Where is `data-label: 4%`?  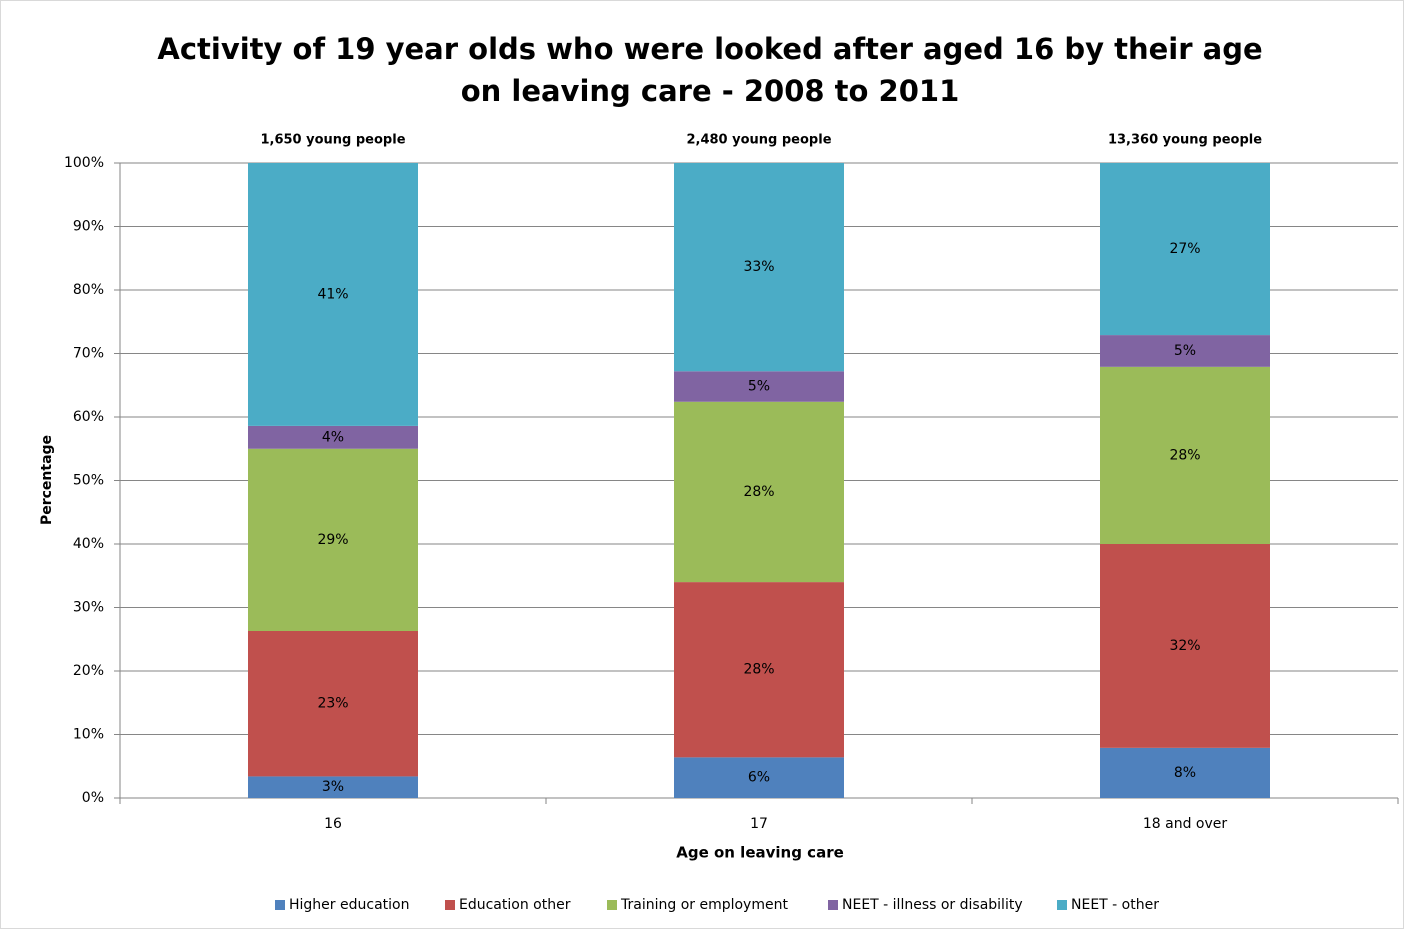
data-label: 4% is located at coordinates (333, 437).